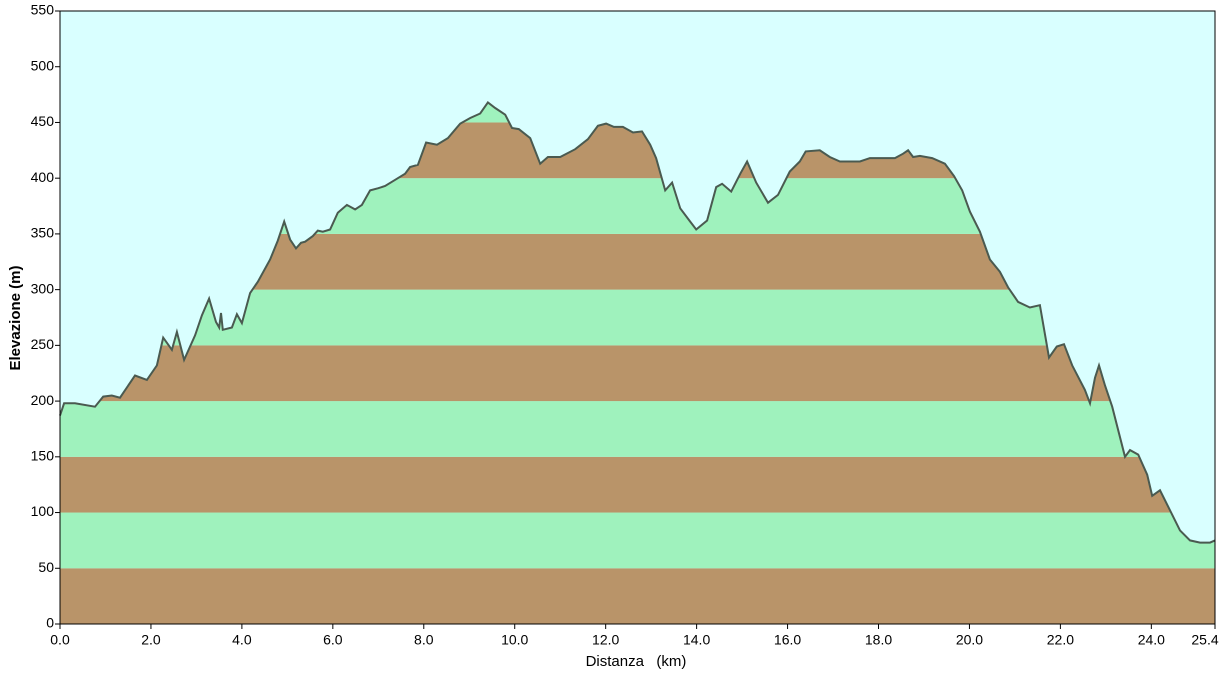  Describe the element at coordinates (43, 511) in the screenshot. I see `y-tick-label: 100` at that location.